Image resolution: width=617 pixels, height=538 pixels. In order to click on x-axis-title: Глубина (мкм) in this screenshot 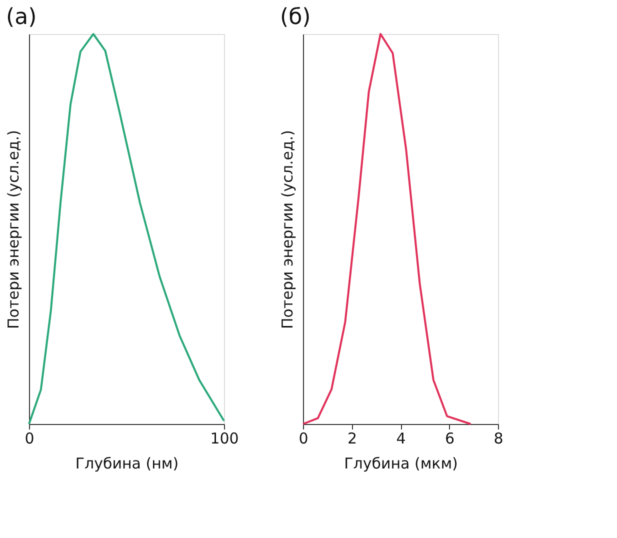, I will do `click(401, 463)`.